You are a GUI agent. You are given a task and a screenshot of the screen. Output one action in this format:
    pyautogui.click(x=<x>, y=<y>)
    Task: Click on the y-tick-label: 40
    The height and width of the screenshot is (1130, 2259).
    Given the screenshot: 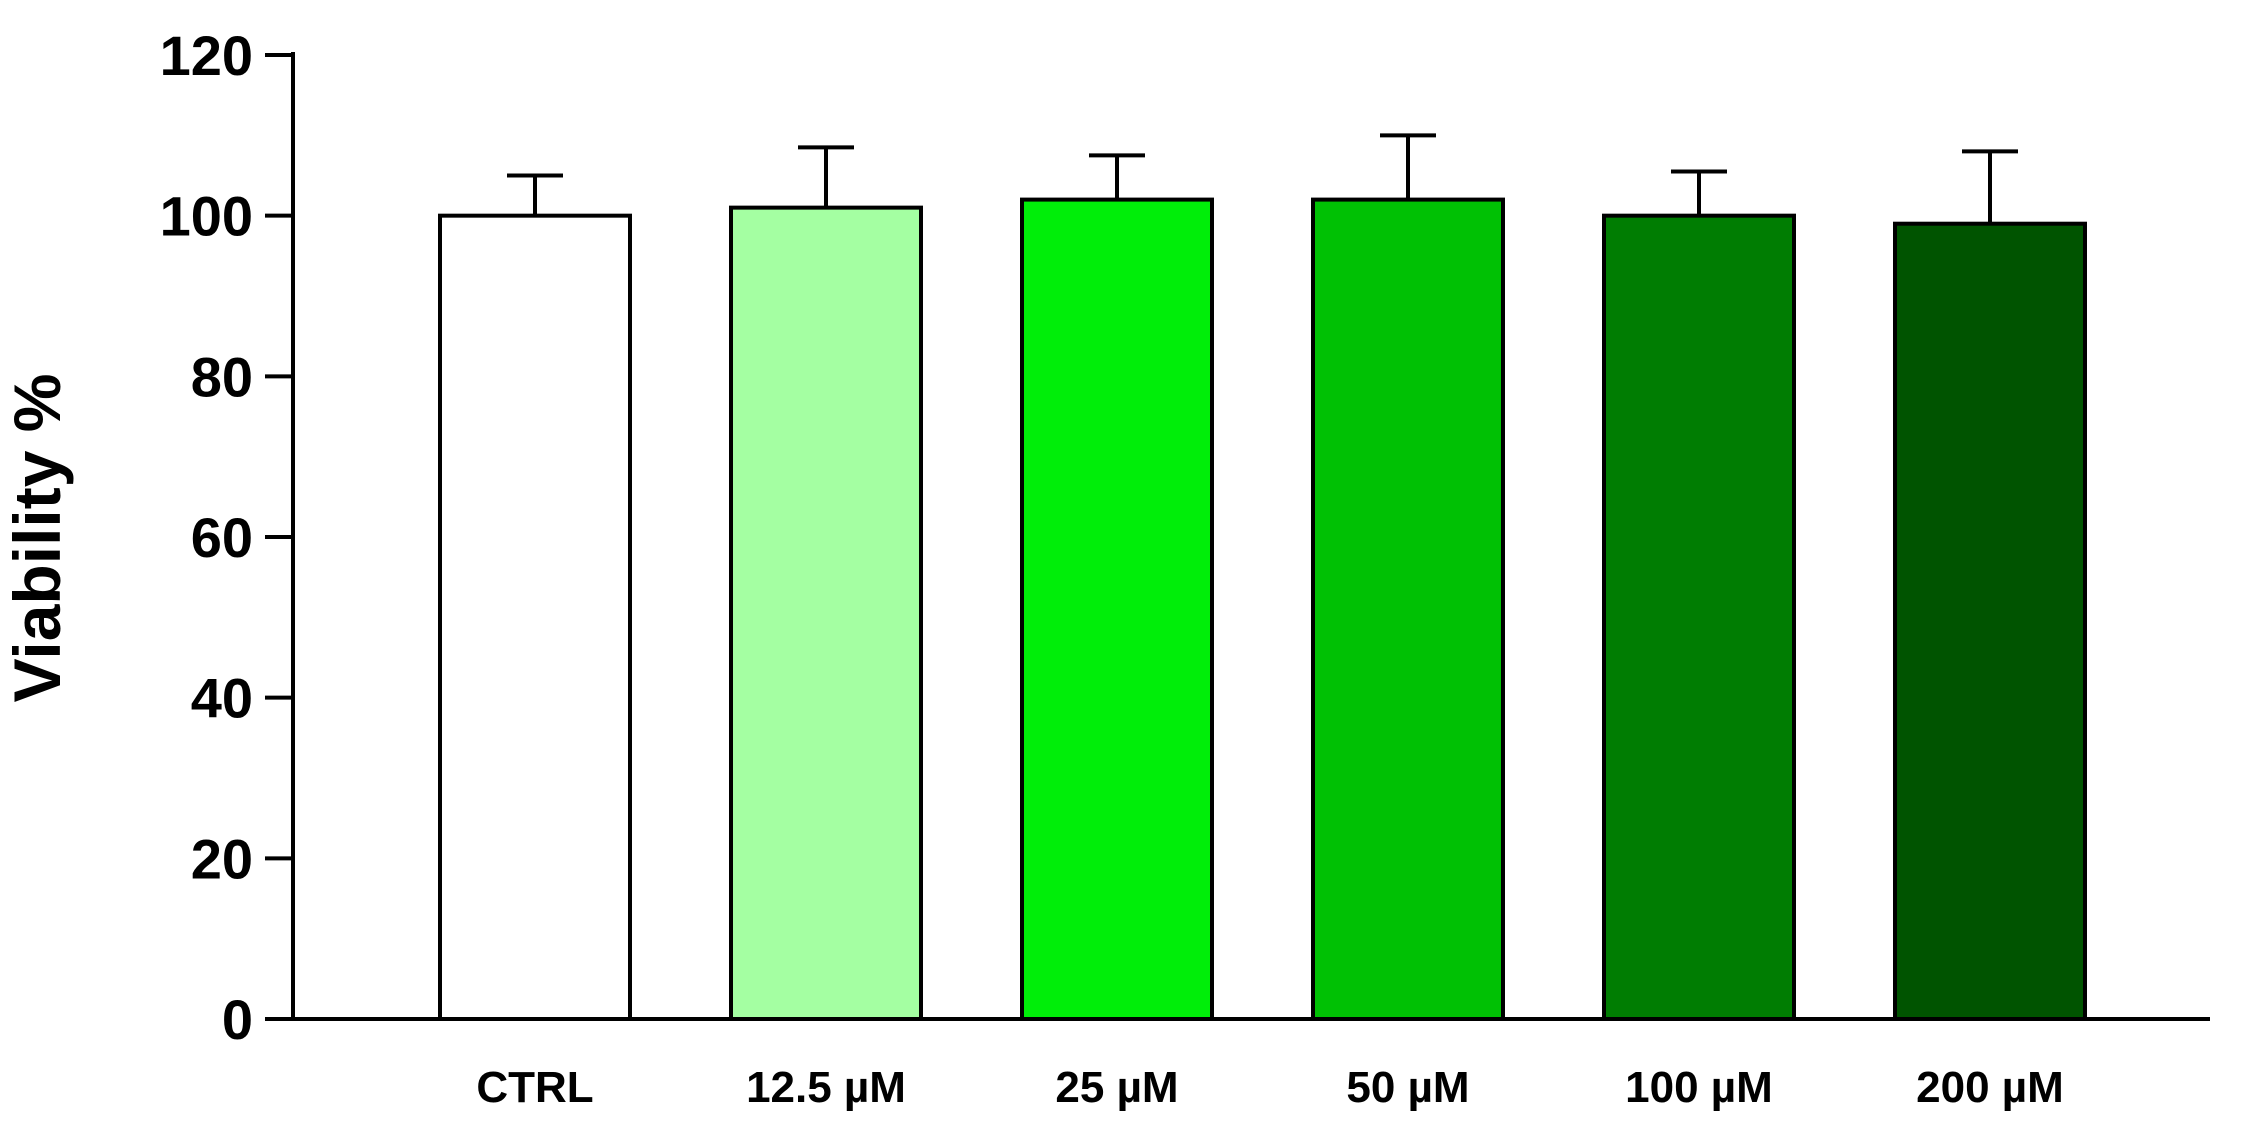 What is the action you would take?
    pyautogui.click(x=222, y=698)
    